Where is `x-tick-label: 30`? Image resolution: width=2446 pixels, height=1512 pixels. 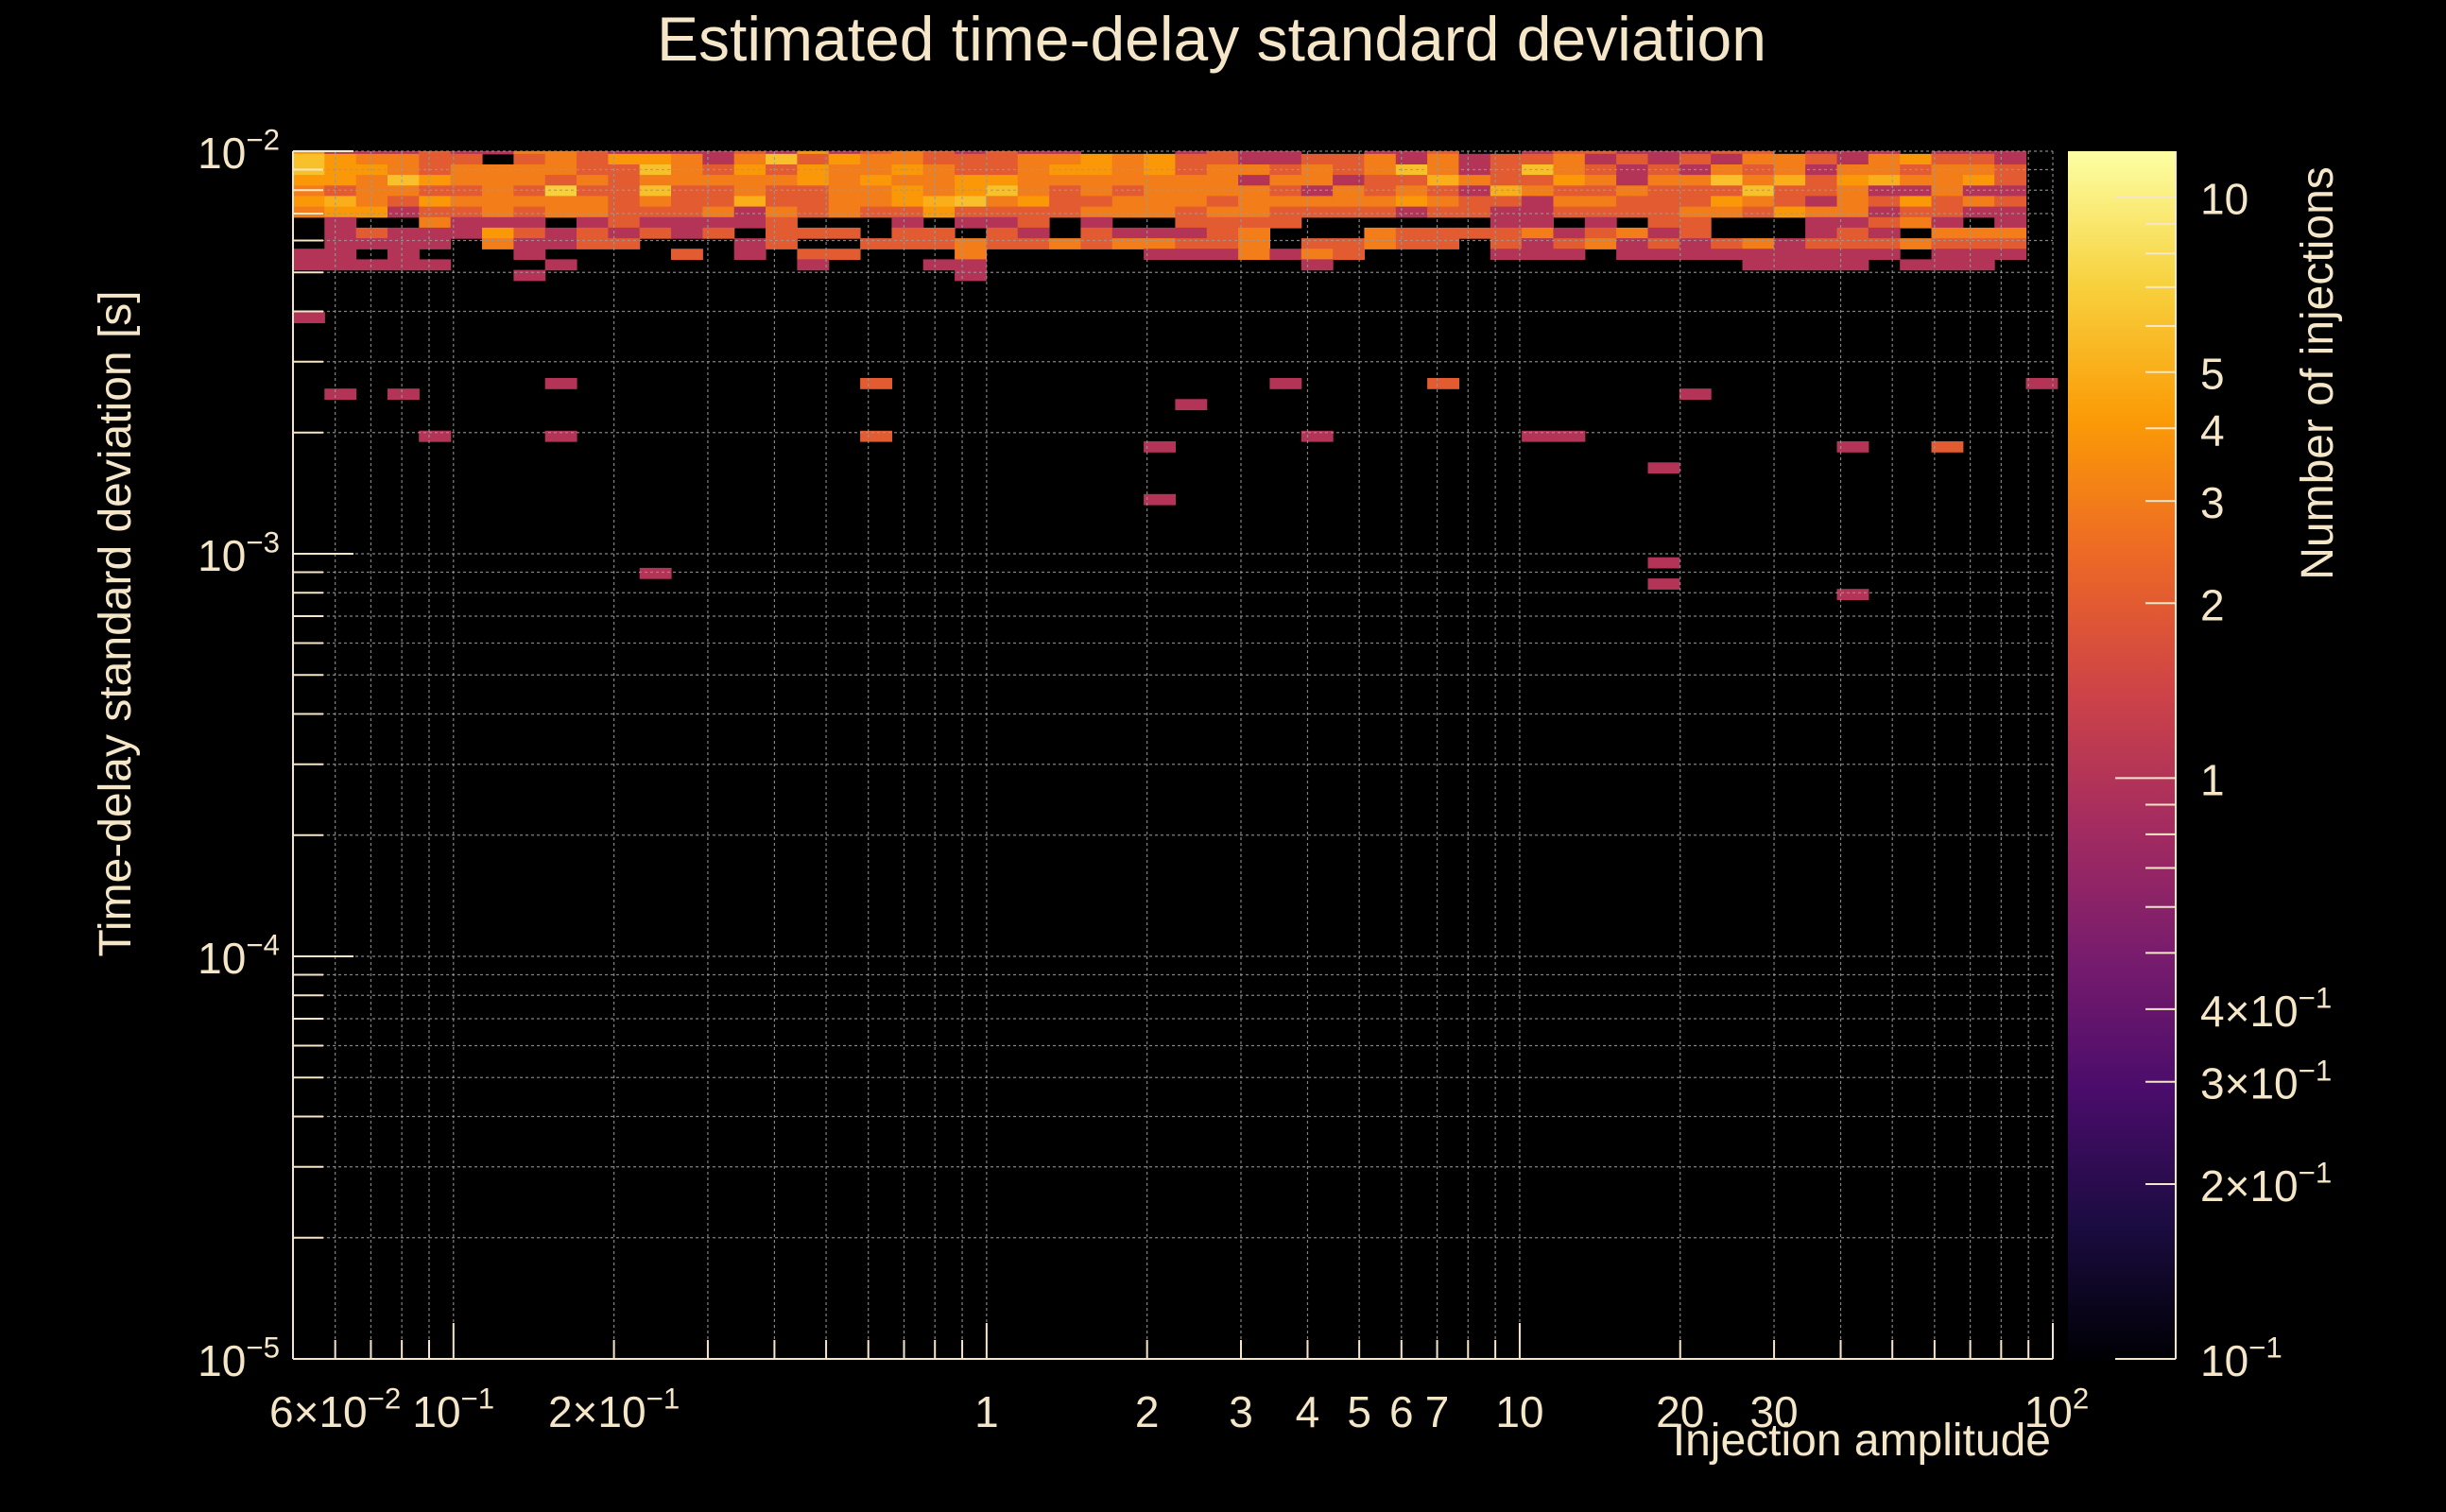
x-tick-label: 30 is located at coordinates (1773, 1411).